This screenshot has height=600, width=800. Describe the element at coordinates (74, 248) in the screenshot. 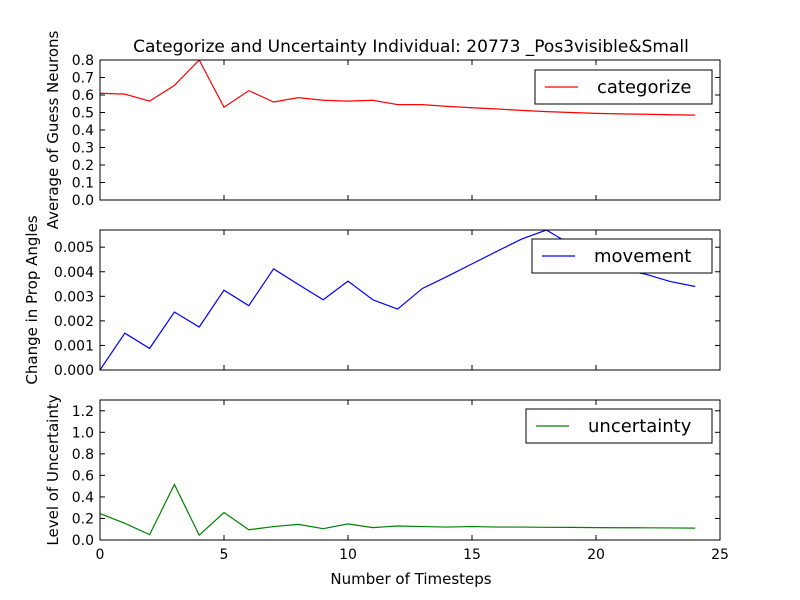

I see `y-tick-label: 0.005` at that location.